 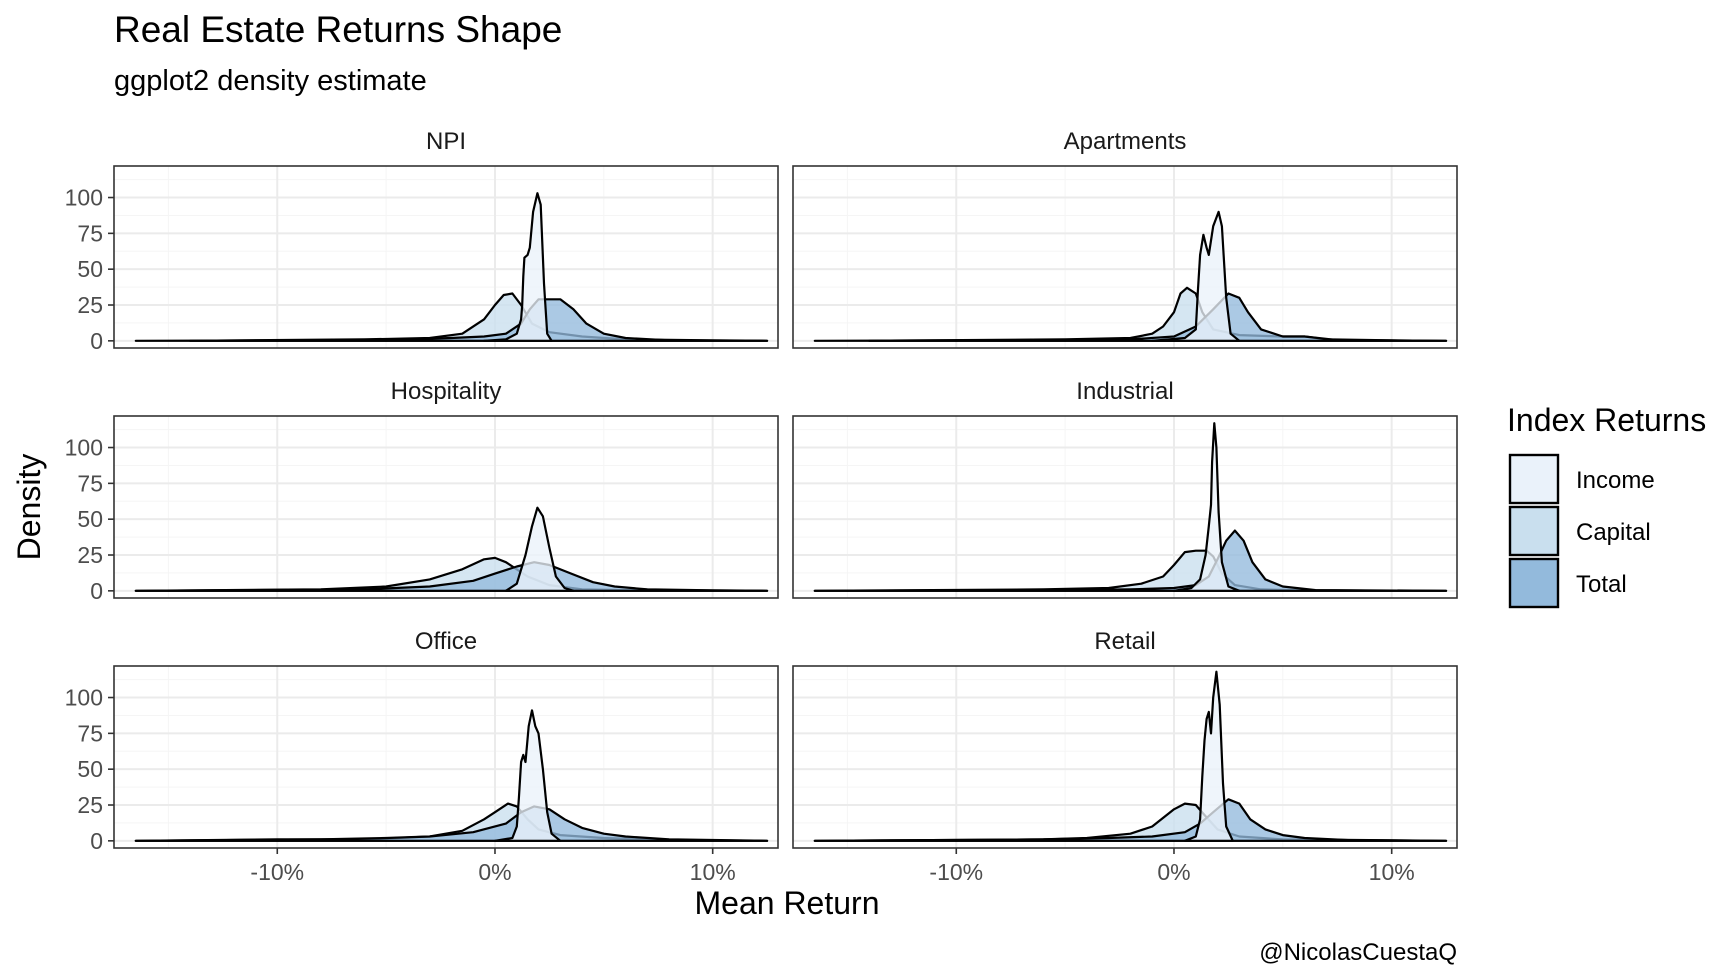 I want to click on legend-key-income, so click(x=1534, y=479).